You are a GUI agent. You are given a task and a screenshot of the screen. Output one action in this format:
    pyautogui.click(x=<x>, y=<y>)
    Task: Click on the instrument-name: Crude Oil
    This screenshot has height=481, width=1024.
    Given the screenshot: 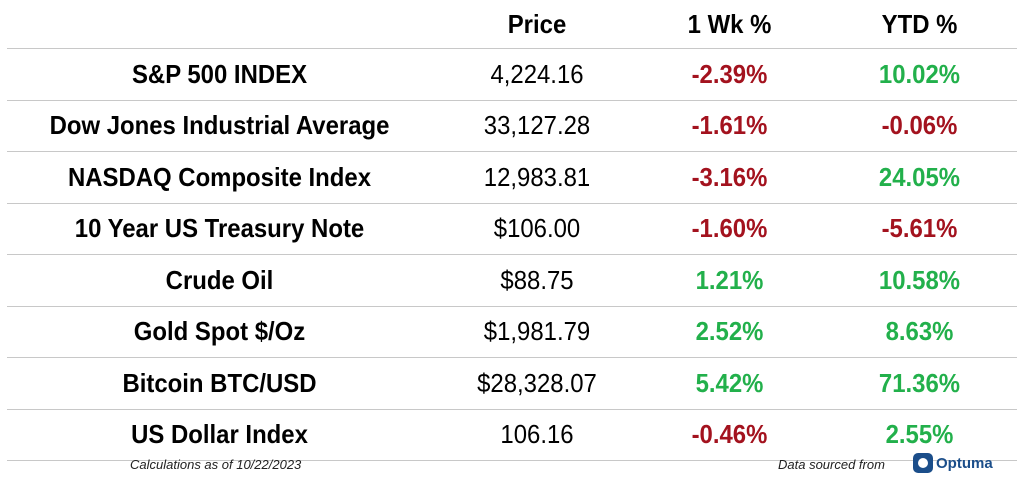 What is the action you would take?
    pyautogui.click(x=219, y=279)
    